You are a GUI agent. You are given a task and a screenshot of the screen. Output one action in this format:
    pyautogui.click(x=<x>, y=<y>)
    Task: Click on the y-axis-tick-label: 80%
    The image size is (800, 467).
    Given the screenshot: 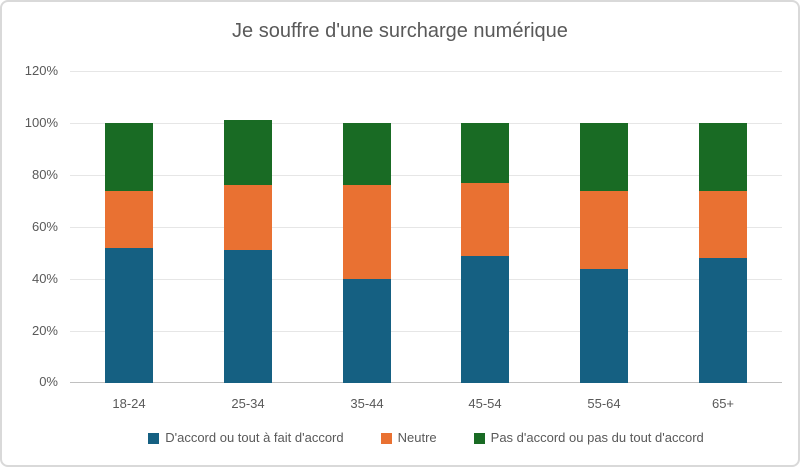 What is the action you would take?
    pyautogui.click(x=44, y=174)
    